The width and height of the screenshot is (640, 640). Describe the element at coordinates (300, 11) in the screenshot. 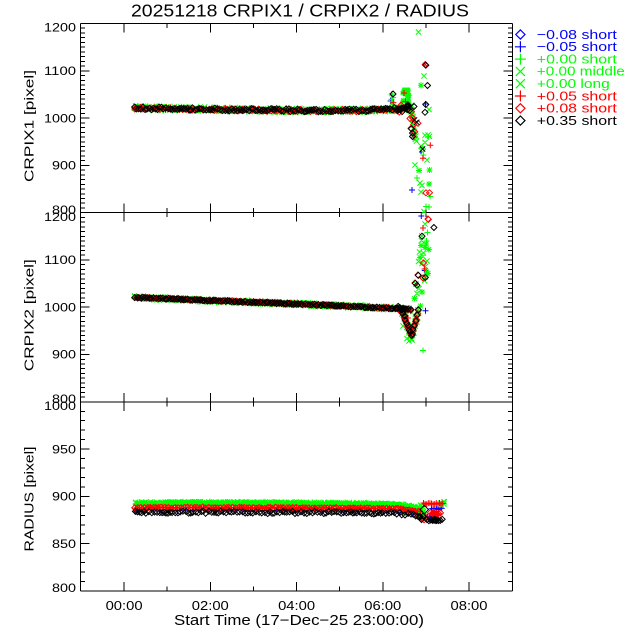

I see `svg-text:20251218 CRPIX1 / CRPIX2 / RAD: 20251218 CRPIX1 / CRPIX2 / RADIUS` at that location.